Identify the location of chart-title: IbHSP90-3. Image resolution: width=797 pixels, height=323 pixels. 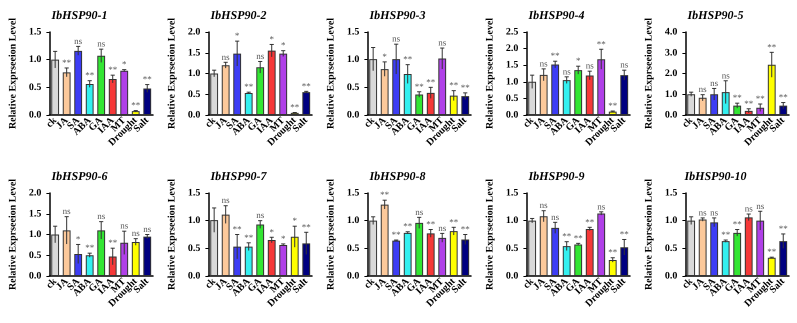
(397, 15).